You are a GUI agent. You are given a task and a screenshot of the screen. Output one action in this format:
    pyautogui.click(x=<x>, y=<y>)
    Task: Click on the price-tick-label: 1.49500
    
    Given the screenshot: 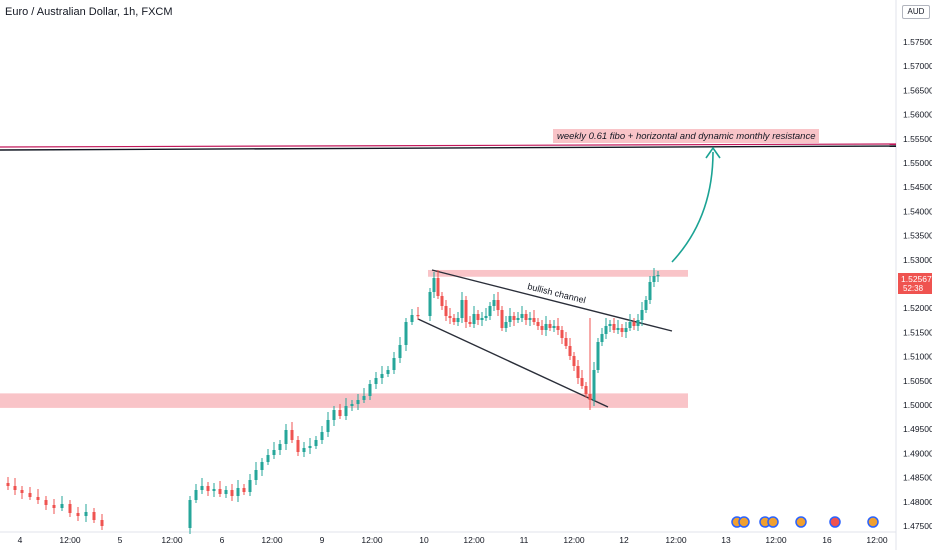 What is the action you would take?
    pyautogui.click(x=917, y=429)
    